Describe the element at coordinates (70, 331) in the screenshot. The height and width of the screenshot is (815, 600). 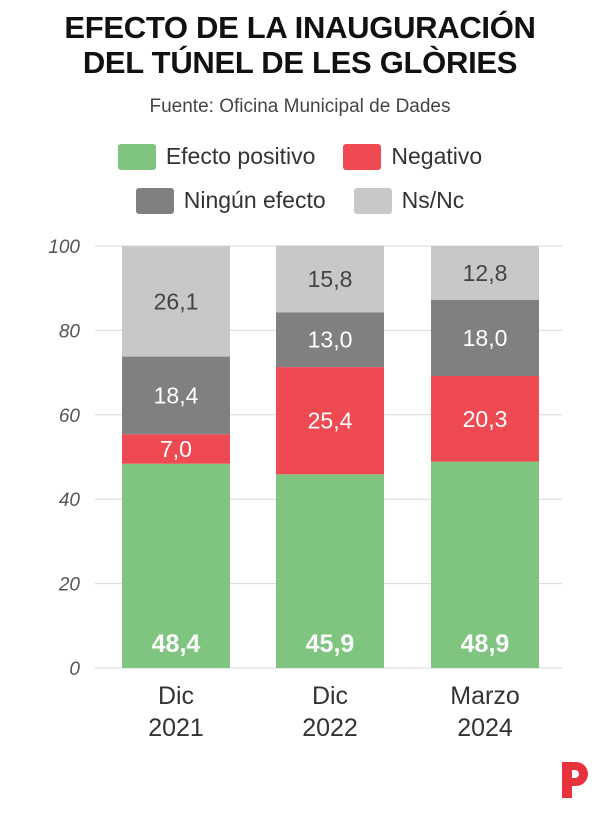
I see `y-tick-label: 80` at that location.